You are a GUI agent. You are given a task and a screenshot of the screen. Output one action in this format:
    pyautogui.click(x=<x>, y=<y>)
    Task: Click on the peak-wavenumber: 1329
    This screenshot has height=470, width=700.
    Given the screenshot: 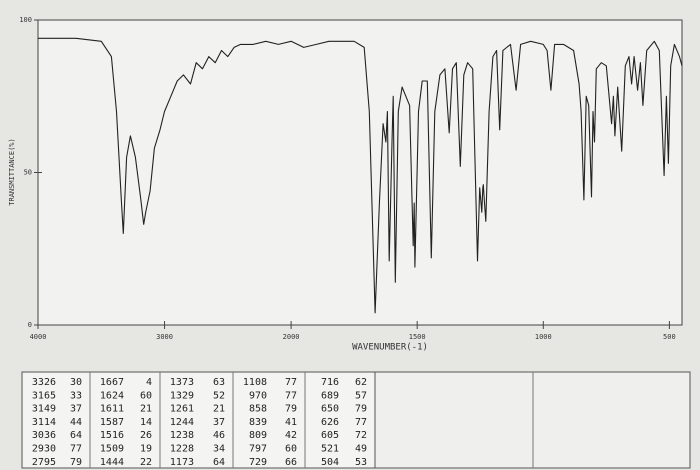 What is the action you would take?
    pyautogui.click(x=182, y=395)
    